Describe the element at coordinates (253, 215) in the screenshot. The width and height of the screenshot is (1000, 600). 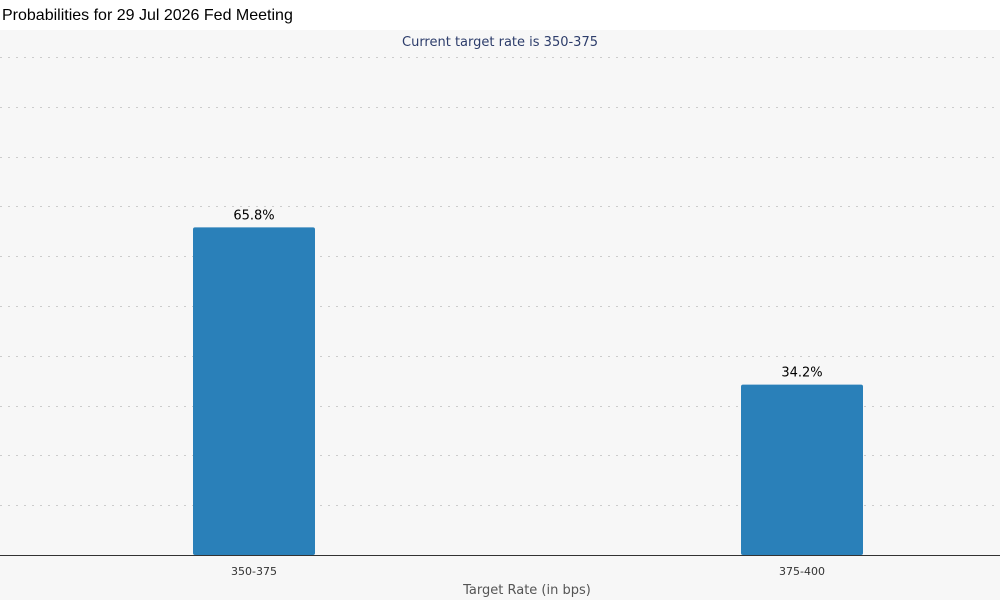
I see `data-label-350-375: 65.8%` at that location.